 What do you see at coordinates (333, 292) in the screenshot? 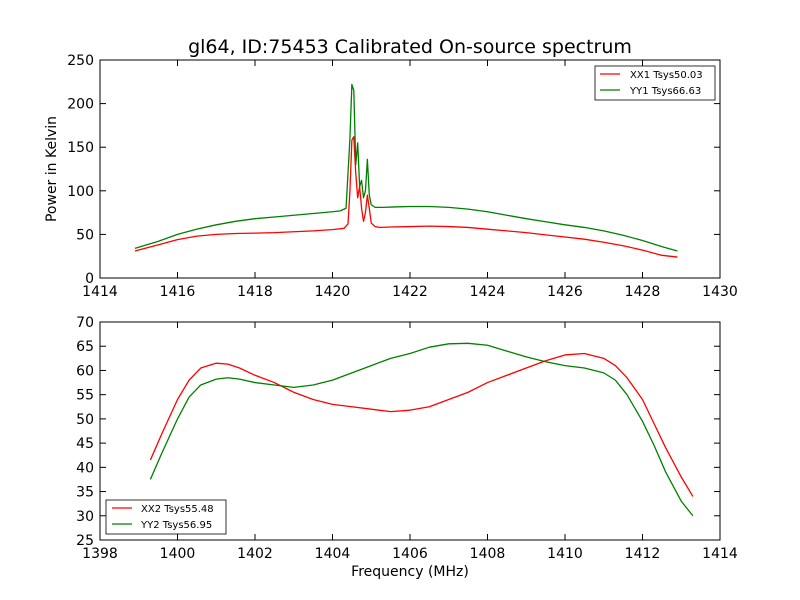
I see `top-x-tick-label: 1420` at bounding box center [333, 292].